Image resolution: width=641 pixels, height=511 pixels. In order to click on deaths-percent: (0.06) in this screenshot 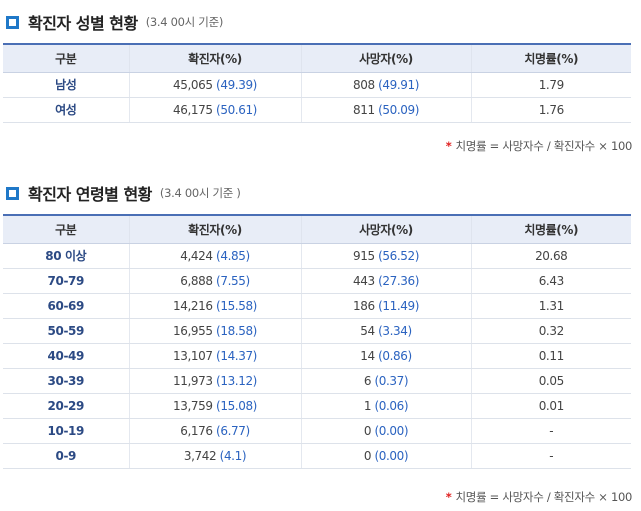, I will do `click(391, 405)`.